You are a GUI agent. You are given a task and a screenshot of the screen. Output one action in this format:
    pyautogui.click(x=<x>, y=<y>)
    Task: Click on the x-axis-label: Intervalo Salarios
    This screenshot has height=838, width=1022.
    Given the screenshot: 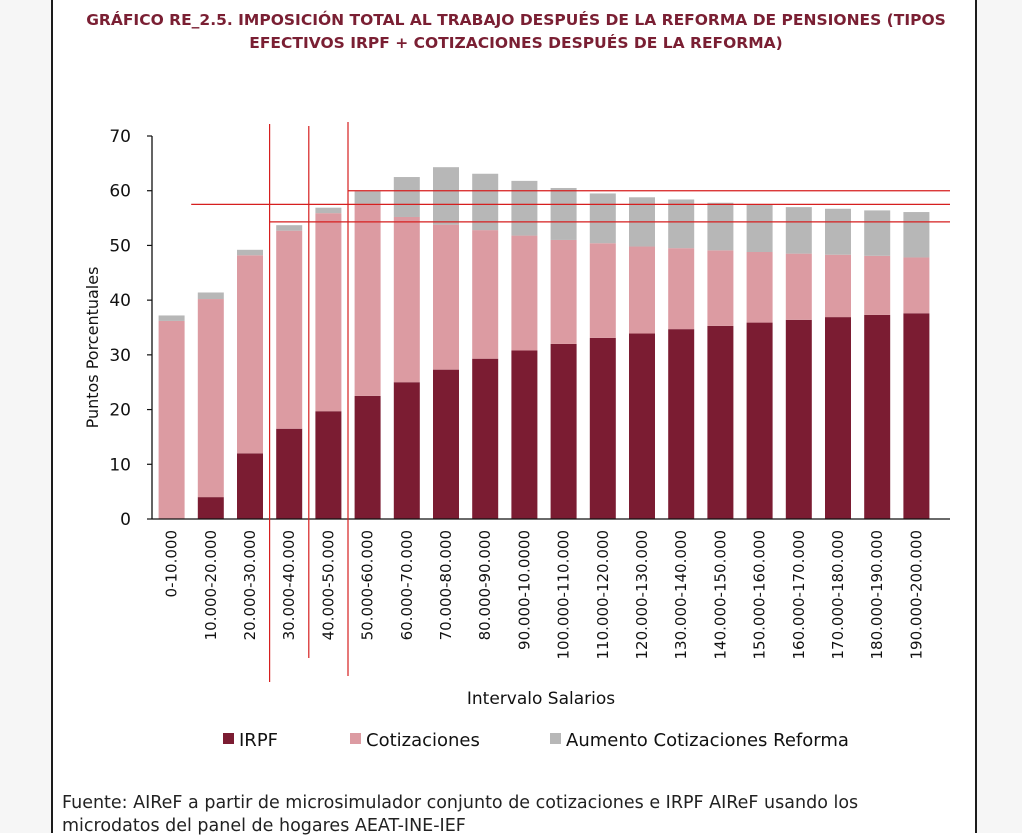 What is the action you would take?
    pyautogui.click(x=541, y=699)
    